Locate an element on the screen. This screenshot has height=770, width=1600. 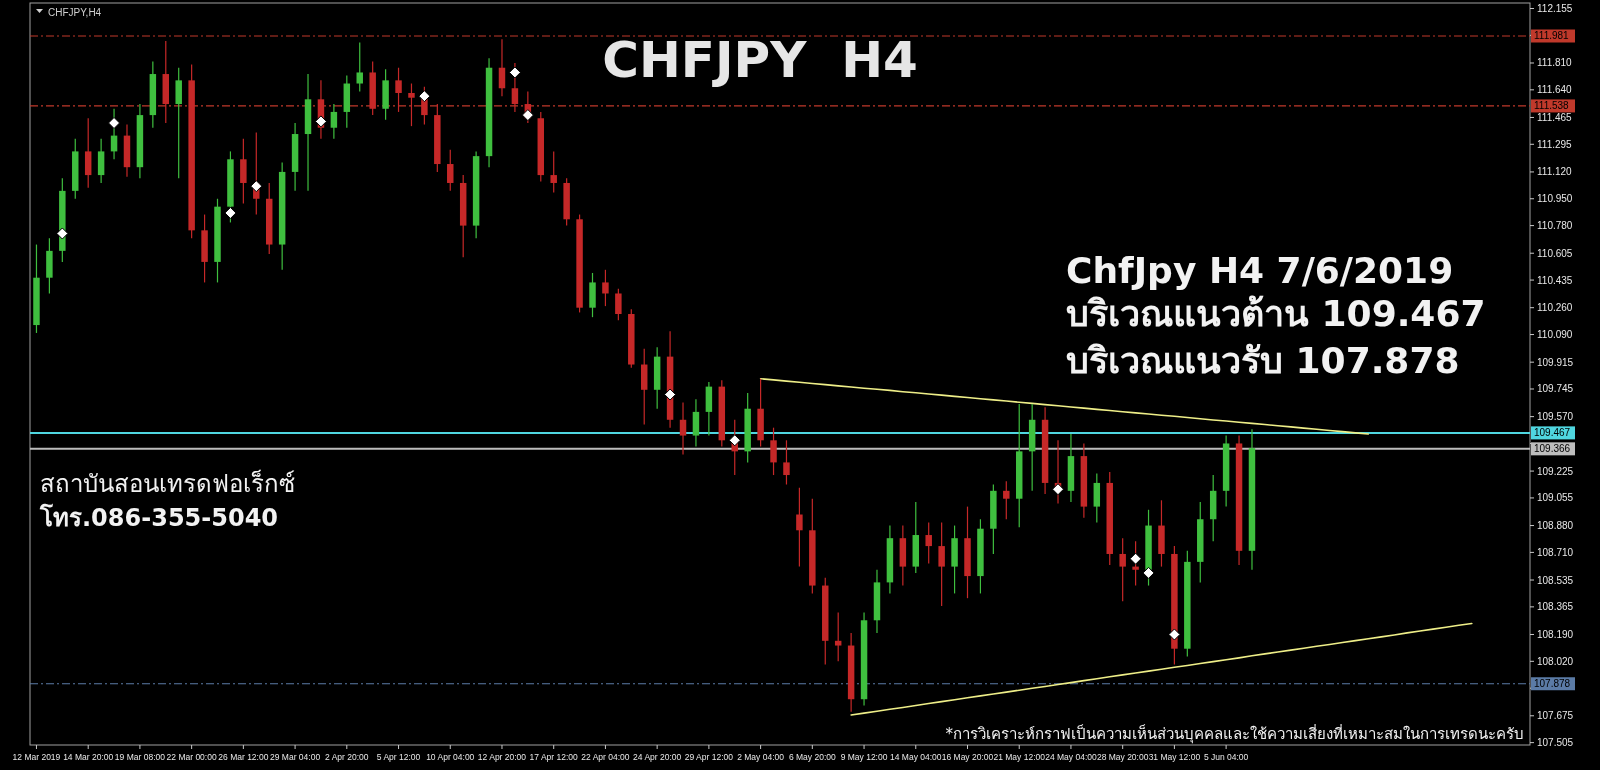
x-tick-label: 5 Jun 04:00 is located at coordinates (1226, 757).